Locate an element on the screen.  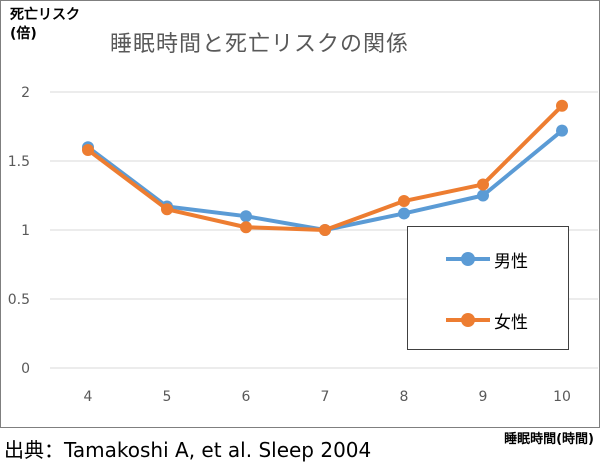
x-tick-label: 9 is located at coordinates (483, 397).